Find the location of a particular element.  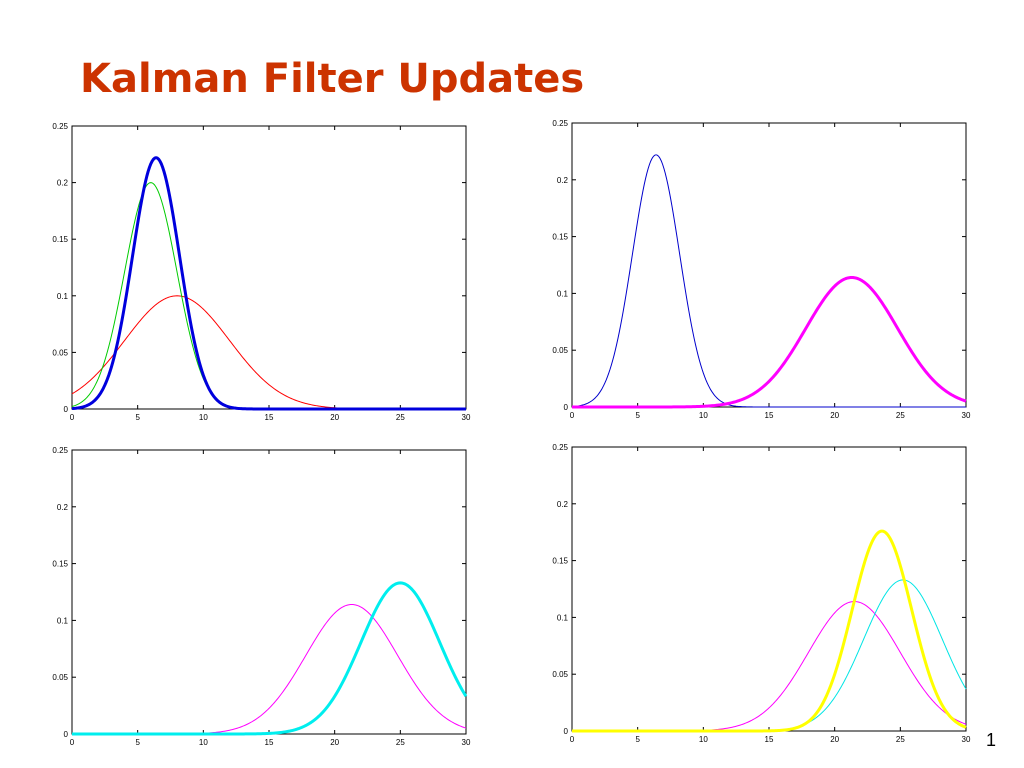

slide-title: Kalman Filter Updates is located at coordinates (332, 79).